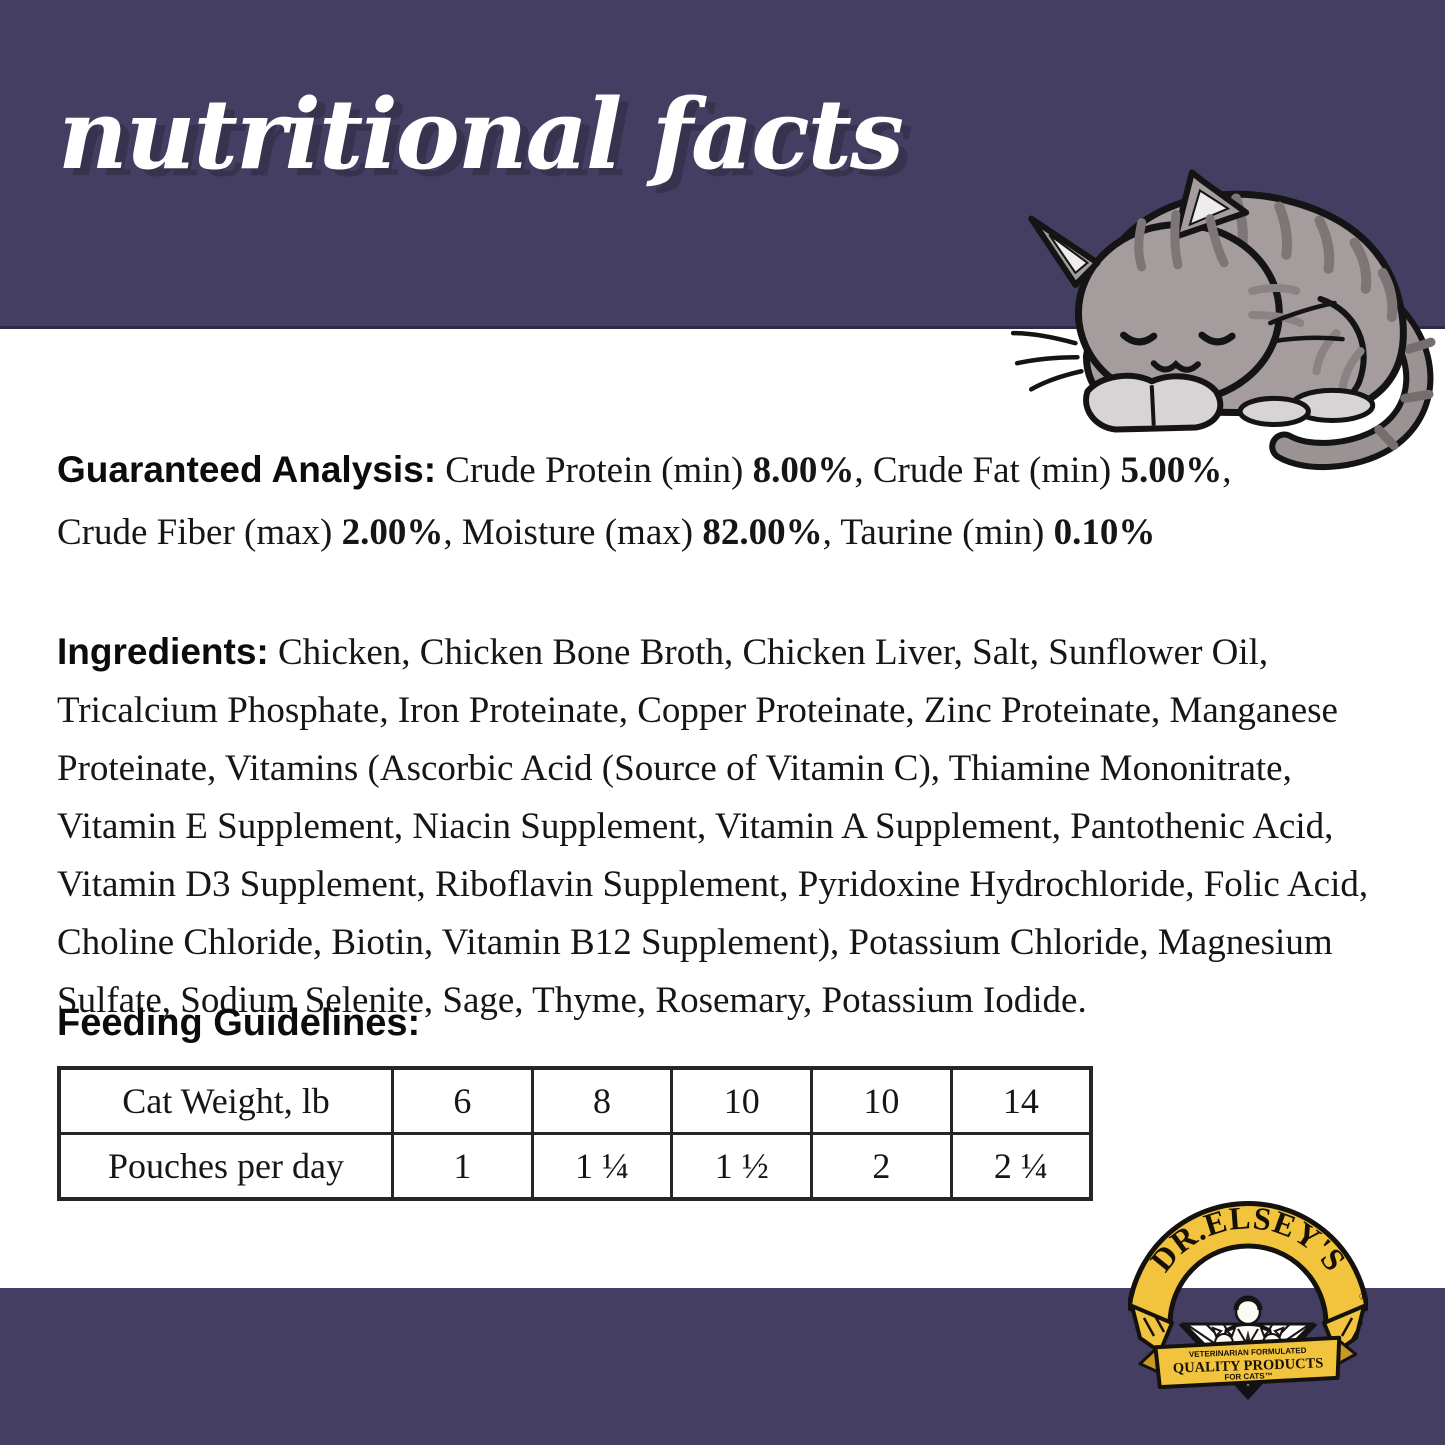 Image resolution: width=1445 pixels, height=1445 pixels. I want to click on guaranteed-analysis-label: Guaranteed Analysis:, so click(247, 469).